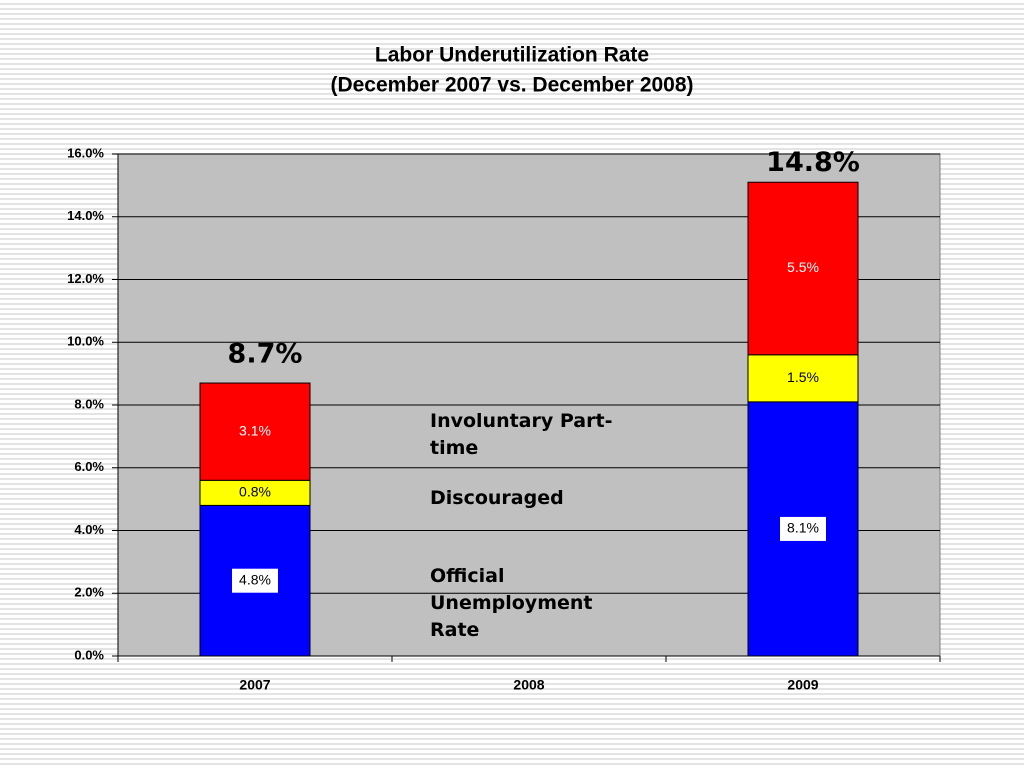 This screenshot has width=1024, height=768. What do you see at coordinates (512, 55) in the screenshot?
I see `chart-title: Labor Underutilization Rate` at bounding box center [512, 55].